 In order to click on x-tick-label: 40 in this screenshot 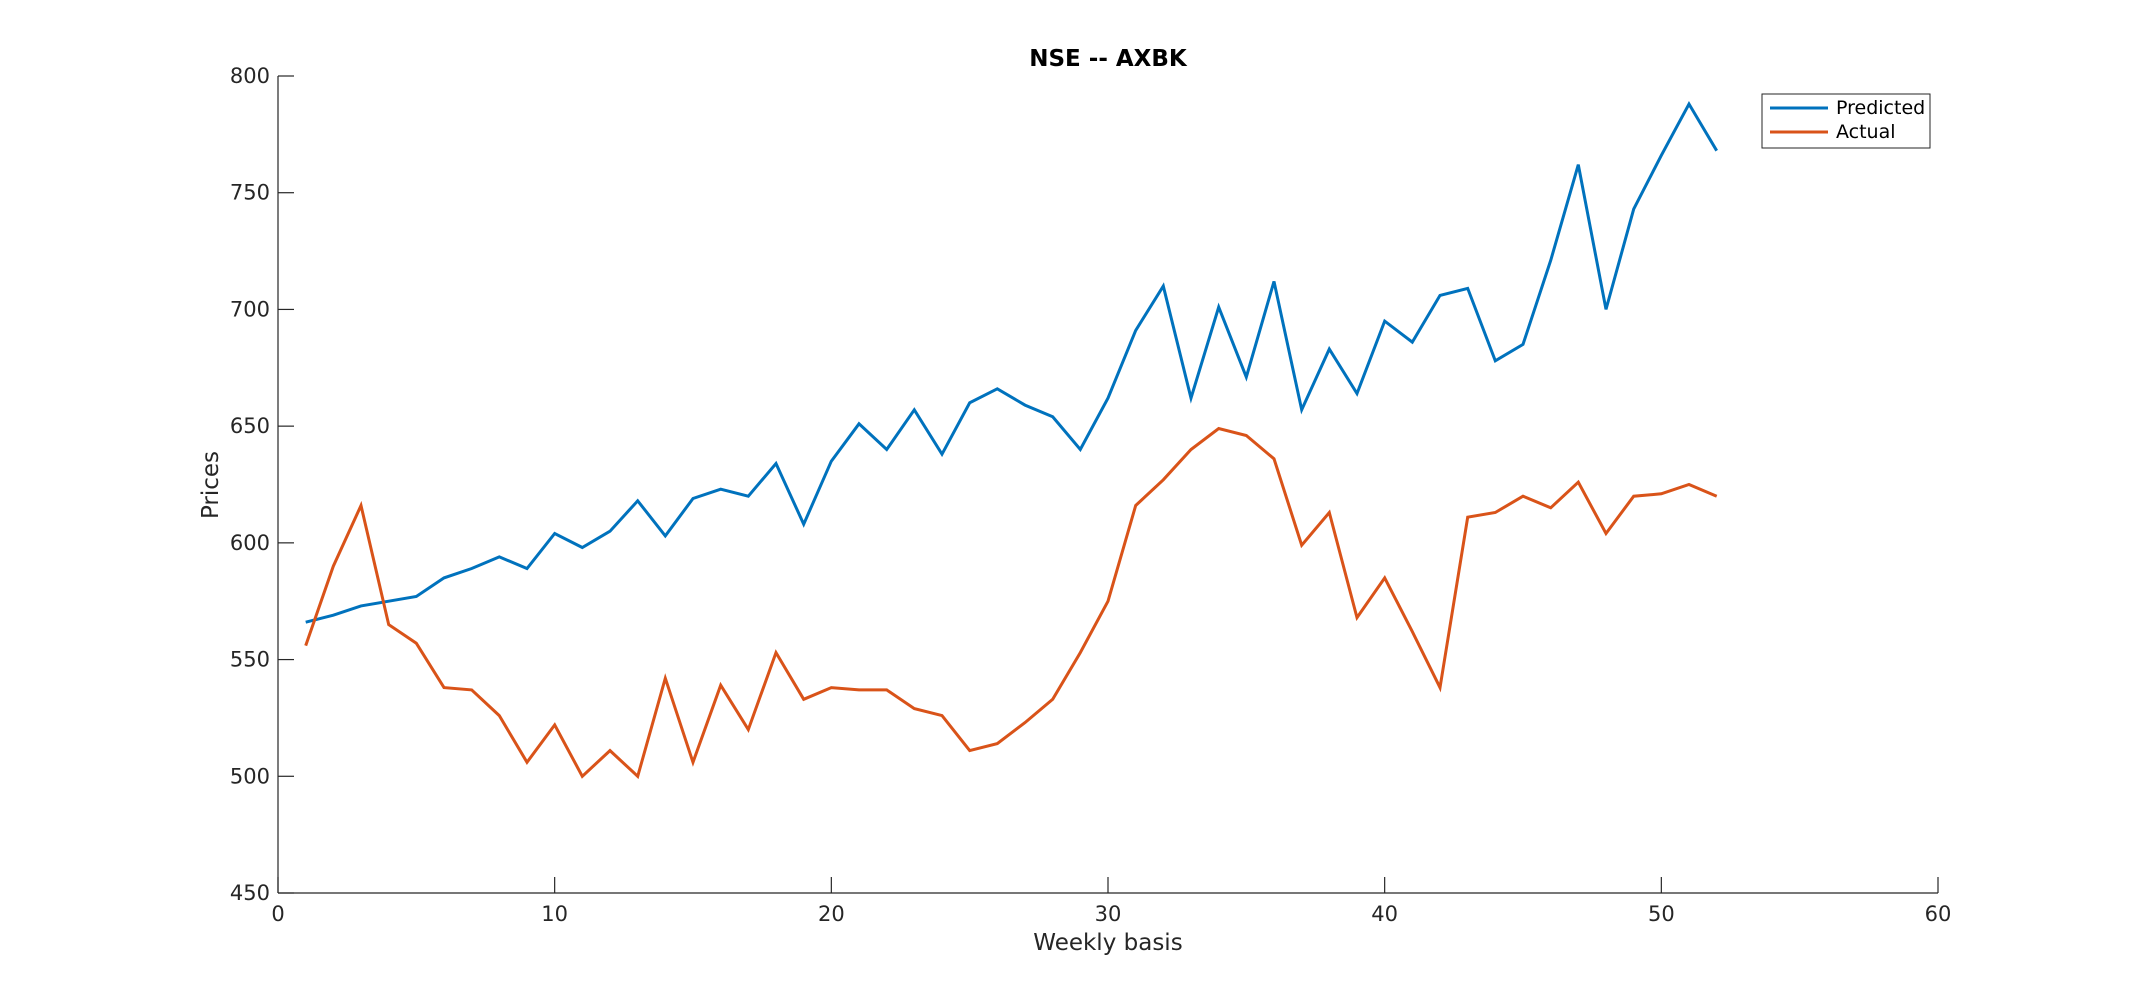, I will do `click(1384, 914)`.